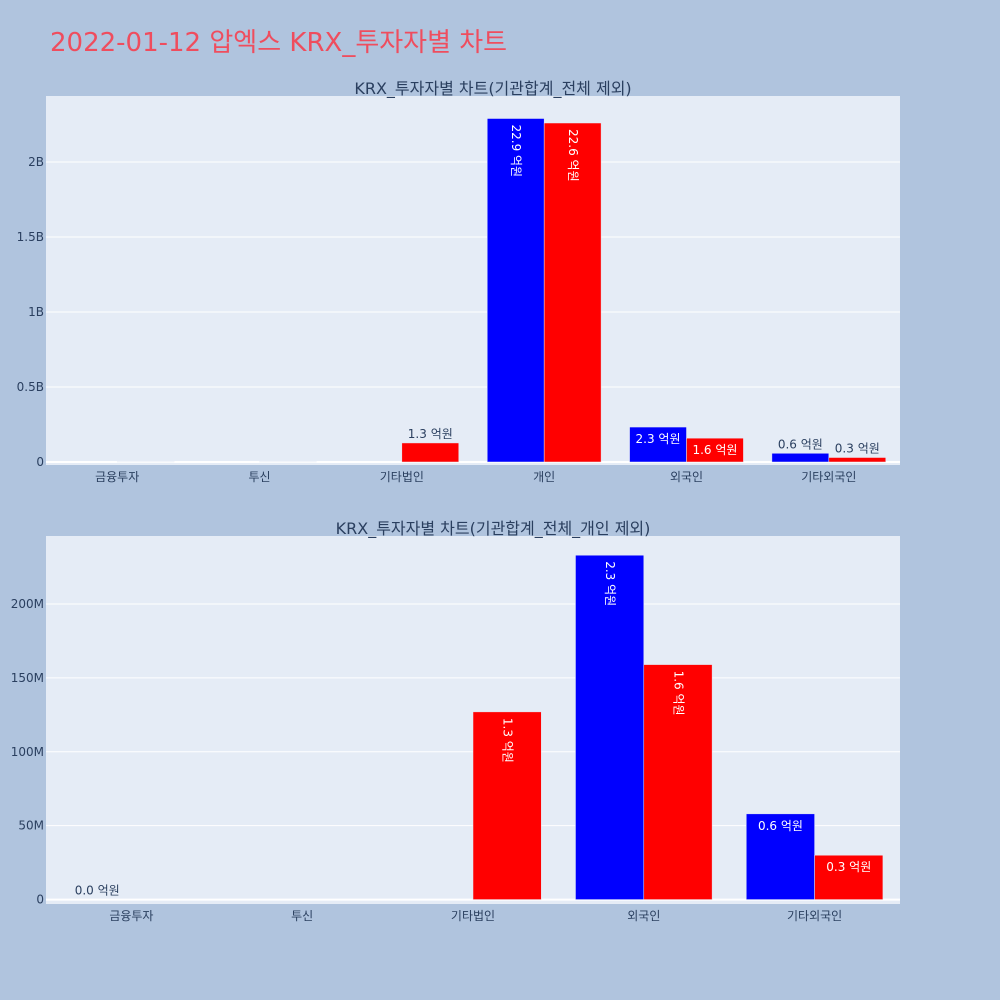 The height and width of the screenshot is (1000, 1000). What do you see at coordinates (31, 826) in the screenshot?
I see `y-tick-label: 50M` at bounding box center [31, 826].